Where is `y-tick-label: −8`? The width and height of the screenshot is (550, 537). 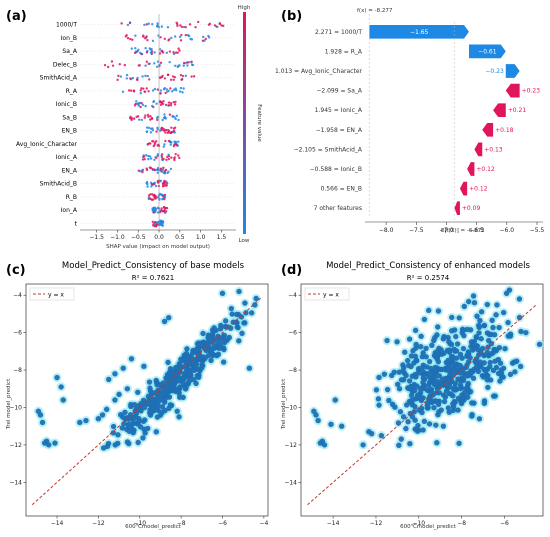 y-tick-label: −8 is located at coordinates (292, 370).